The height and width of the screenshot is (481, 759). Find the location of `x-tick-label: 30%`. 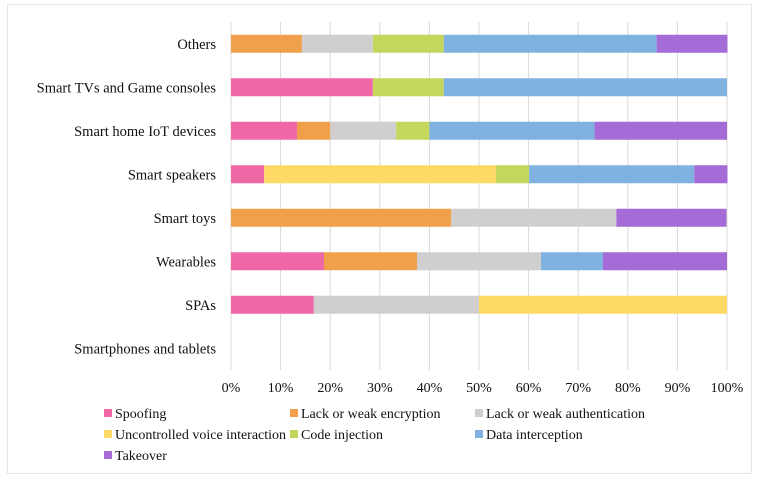

x-tick-label: 30% is located at coordinates (380, 388).